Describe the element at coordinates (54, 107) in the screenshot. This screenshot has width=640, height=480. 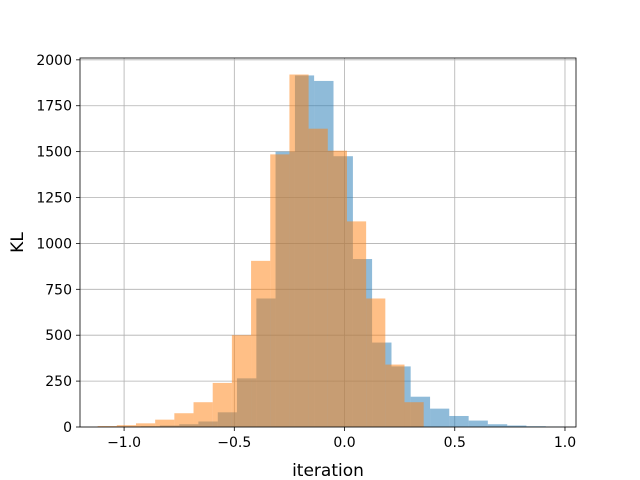
I see `y-tick-label: 1750` at that location.